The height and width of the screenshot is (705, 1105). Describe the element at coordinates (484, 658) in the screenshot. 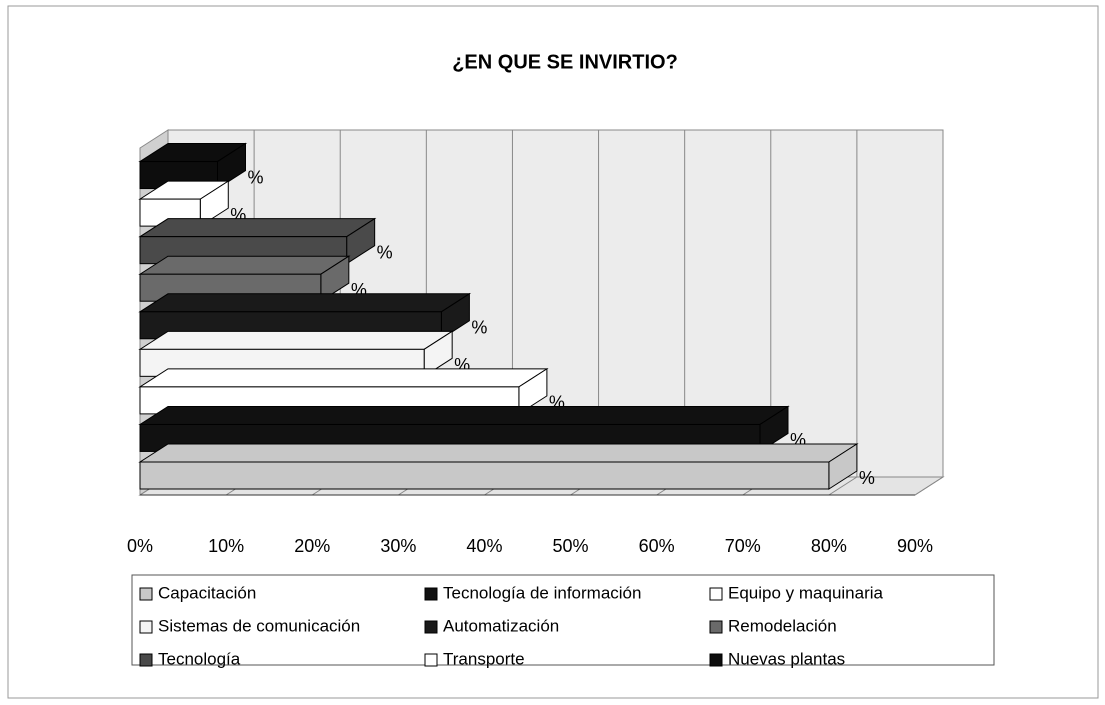

I see `legend-label: Transporte` at that location.